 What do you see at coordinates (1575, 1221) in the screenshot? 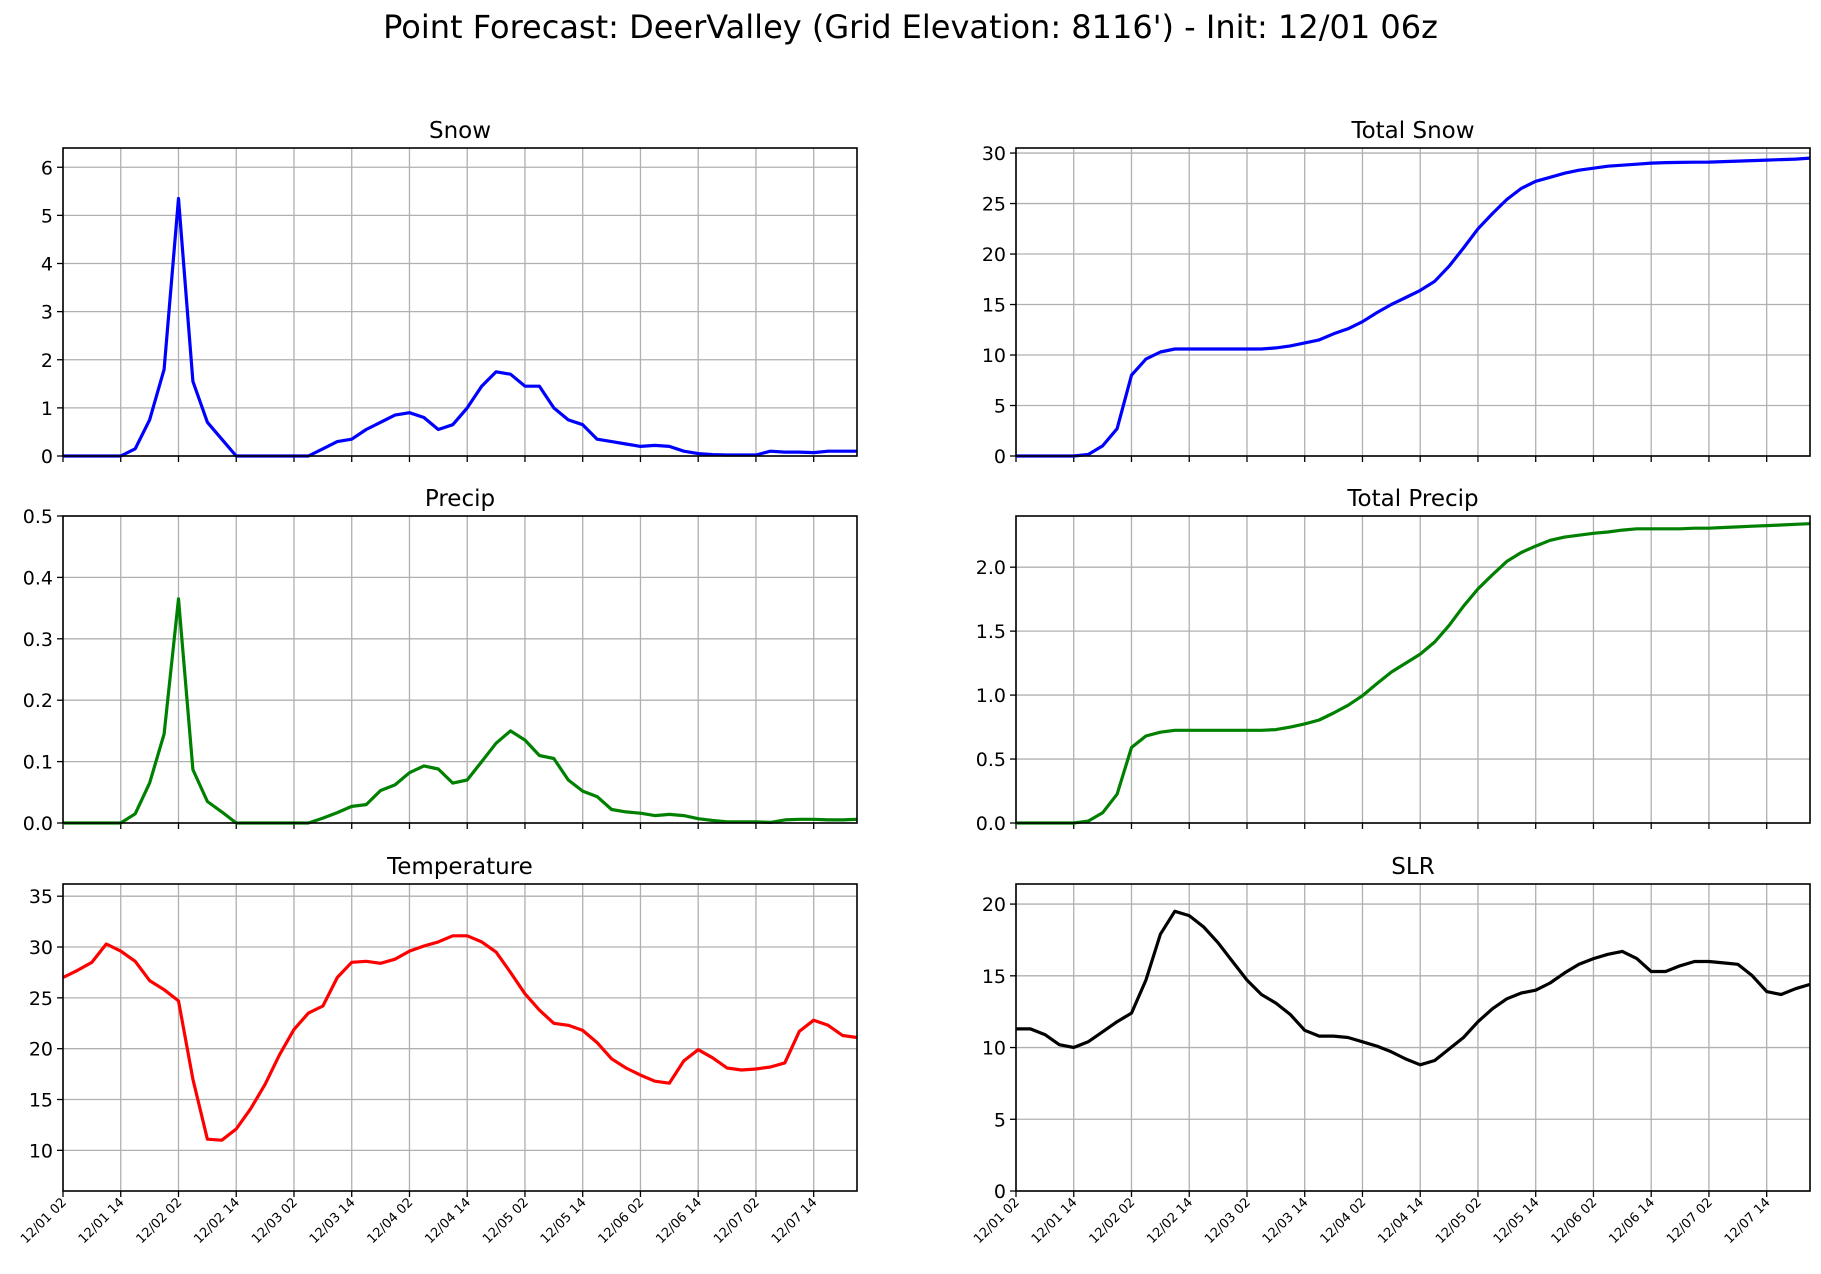
I see `slr-xtick-label: 12/06 02` at bounding box center [1575, 1221].